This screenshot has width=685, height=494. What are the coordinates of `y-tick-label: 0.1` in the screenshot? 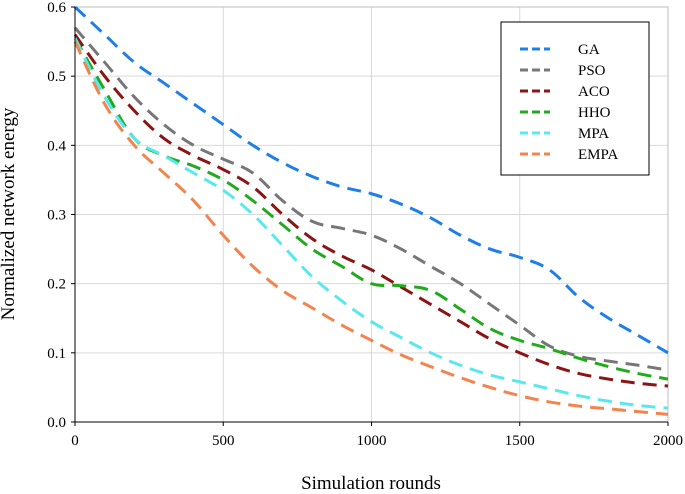 It's located at (56, 354).